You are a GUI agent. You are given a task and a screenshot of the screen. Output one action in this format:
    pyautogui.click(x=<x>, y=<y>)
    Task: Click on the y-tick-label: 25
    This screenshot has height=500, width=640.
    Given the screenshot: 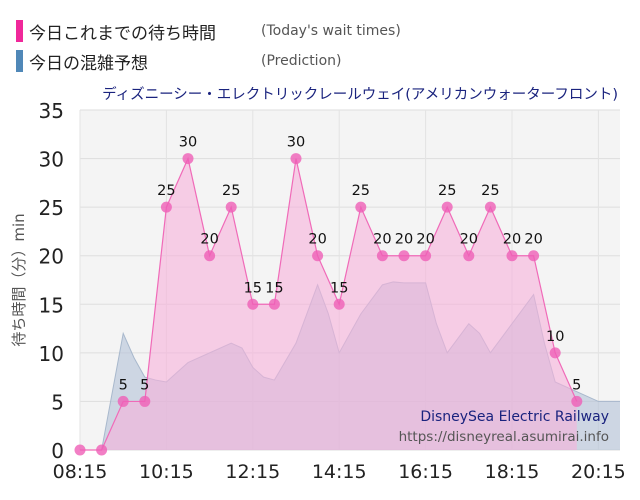 What is the action you would take?
    pyautogui.click(x=51, y=208)
    